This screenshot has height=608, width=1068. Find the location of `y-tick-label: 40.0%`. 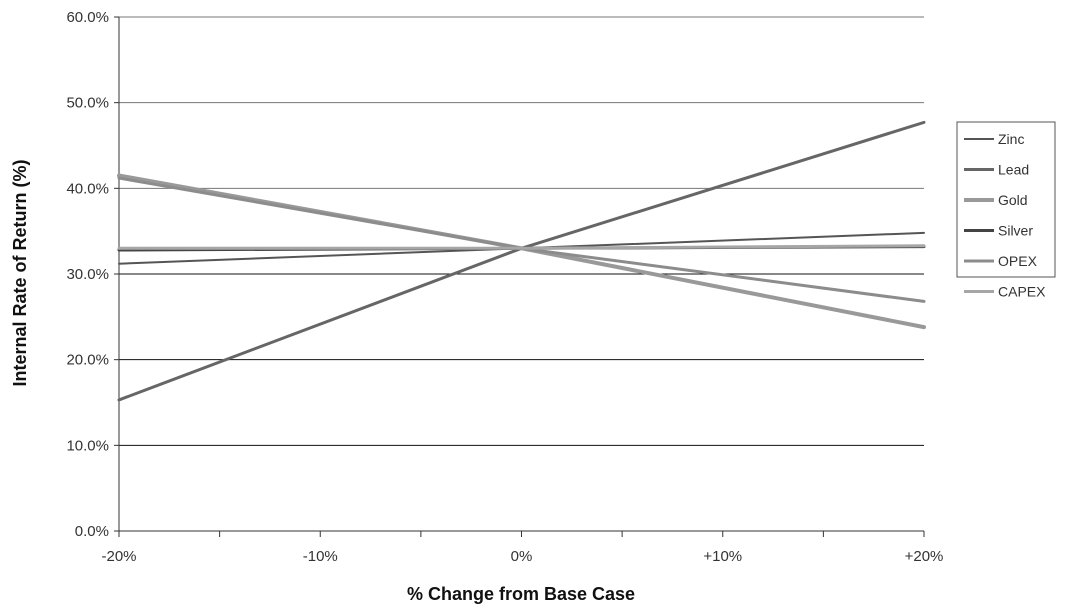

y-tick-label: 40.0% is located at coordinates (87, 188).